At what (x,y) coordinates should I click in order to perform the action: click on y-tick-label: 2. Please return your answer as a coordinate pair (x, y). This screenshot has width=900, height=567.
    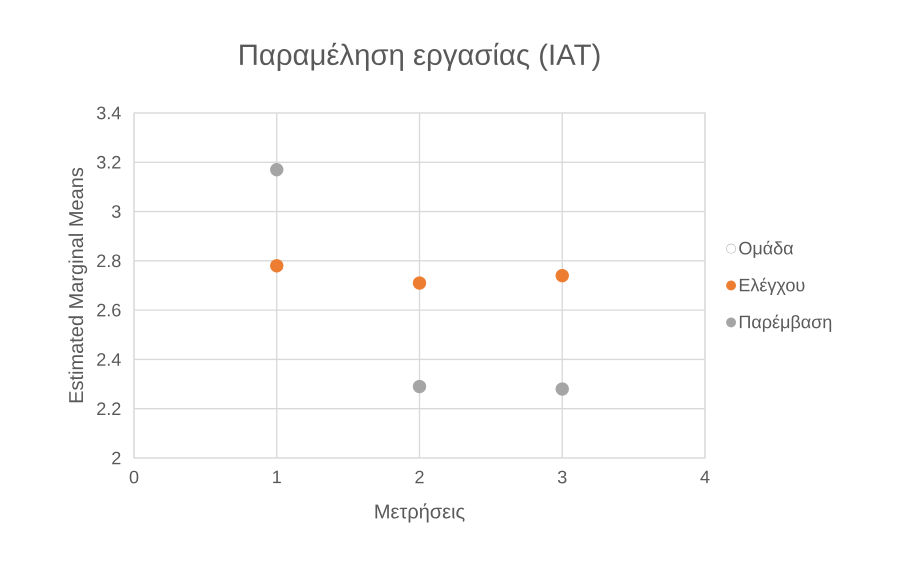
    Looking at the image, I should click on (116, 458).